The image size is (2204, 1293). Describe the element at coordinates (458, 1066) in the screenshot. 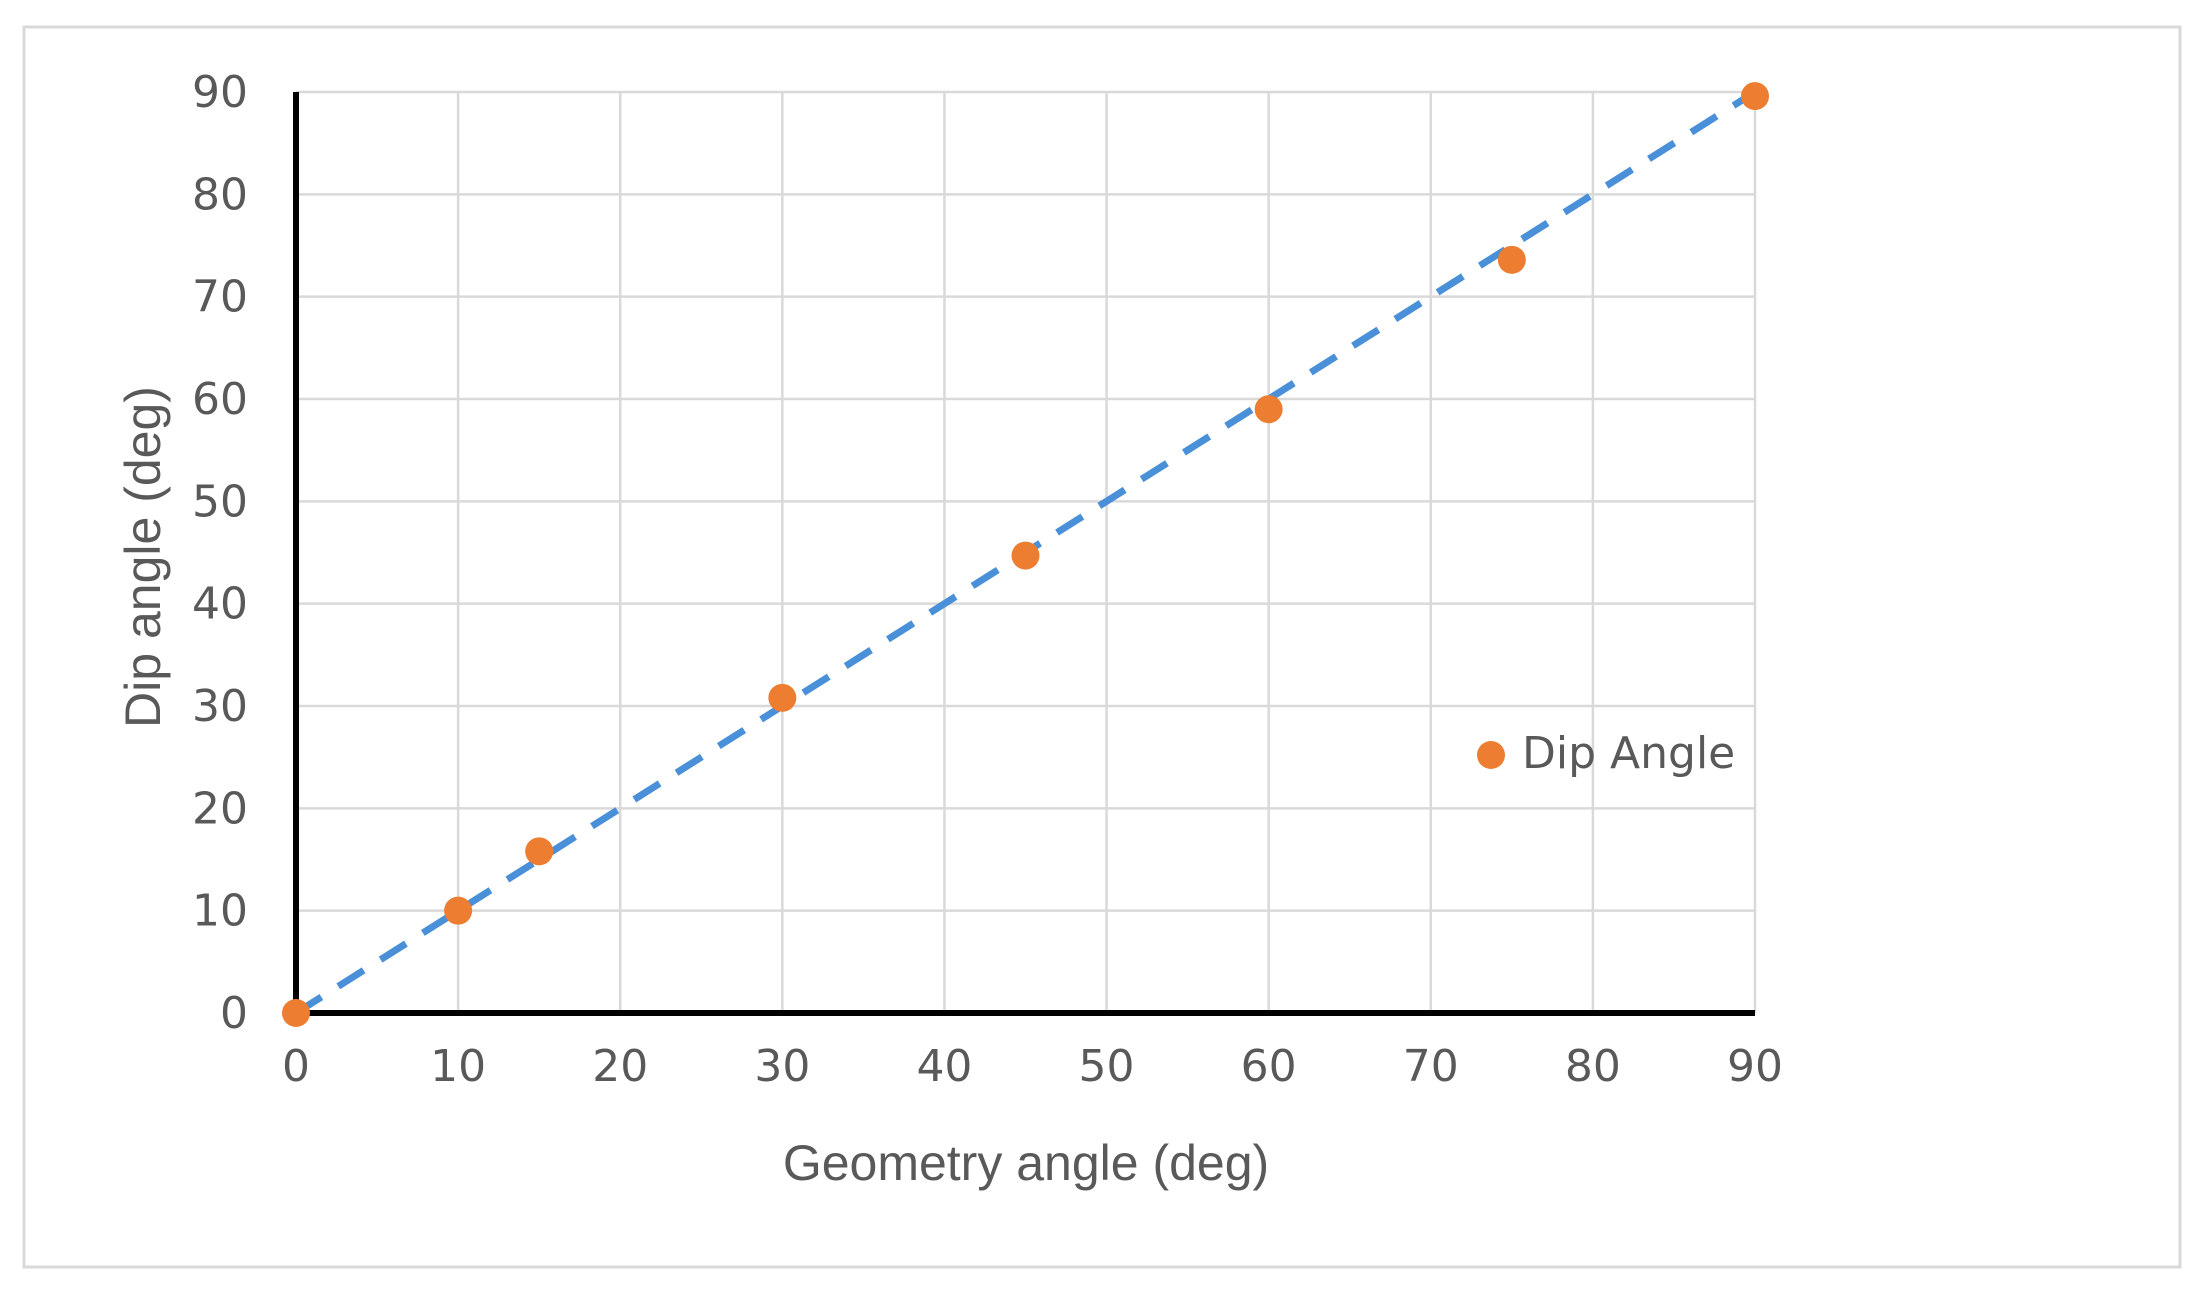

I see `x-tick-label: 10` at that location.